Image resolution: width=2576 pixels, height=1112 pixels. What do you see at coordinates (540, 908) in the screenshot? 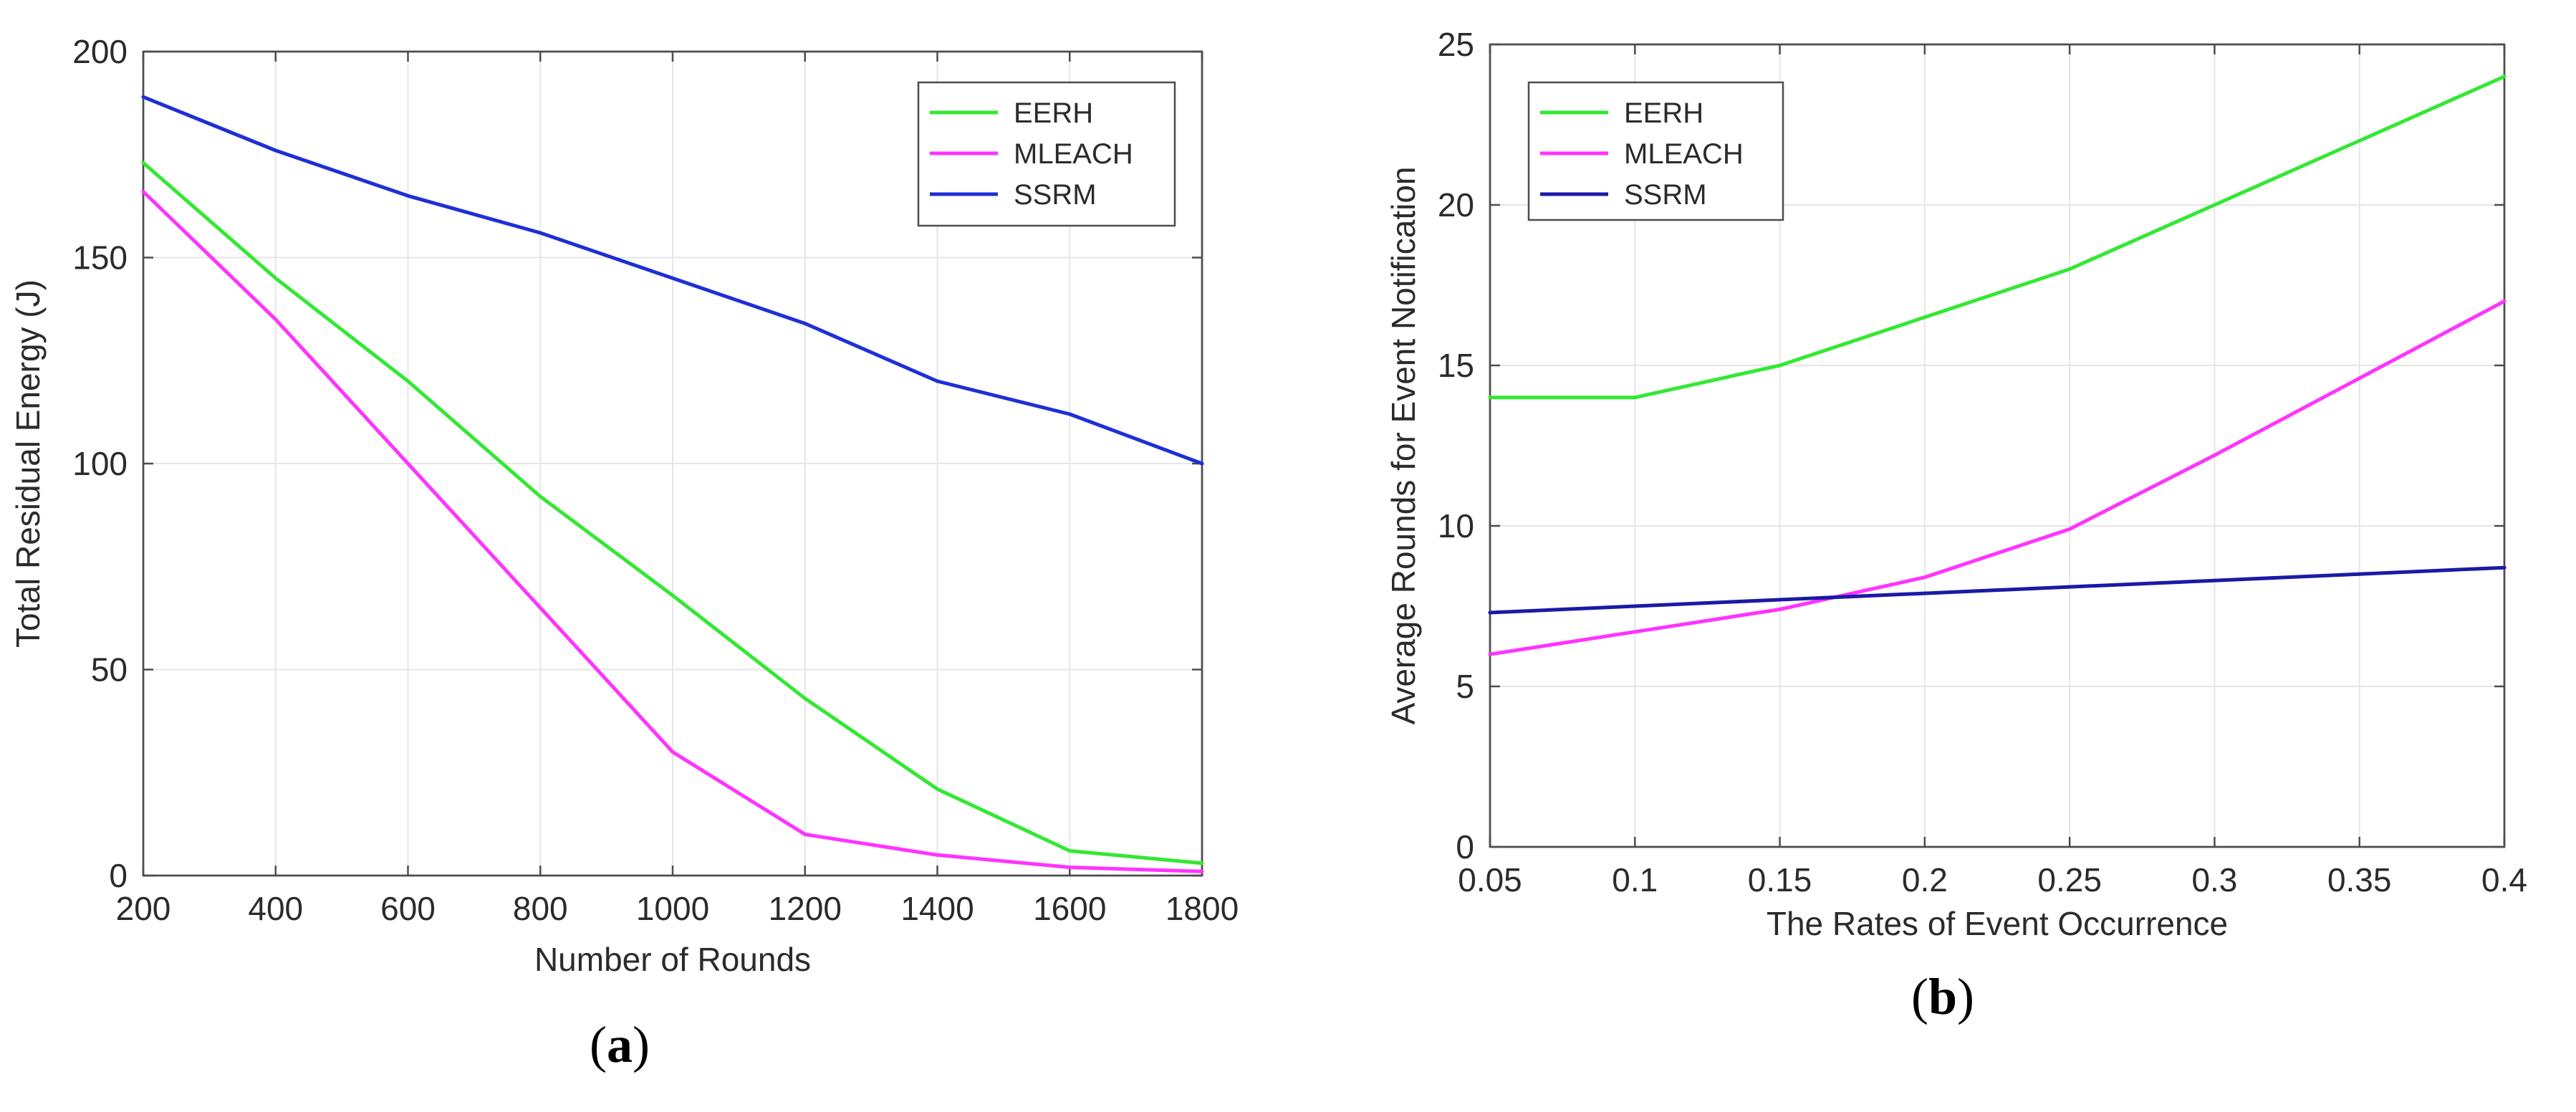
I see `x-tick-label: 800` at bounding box center [540, 908].